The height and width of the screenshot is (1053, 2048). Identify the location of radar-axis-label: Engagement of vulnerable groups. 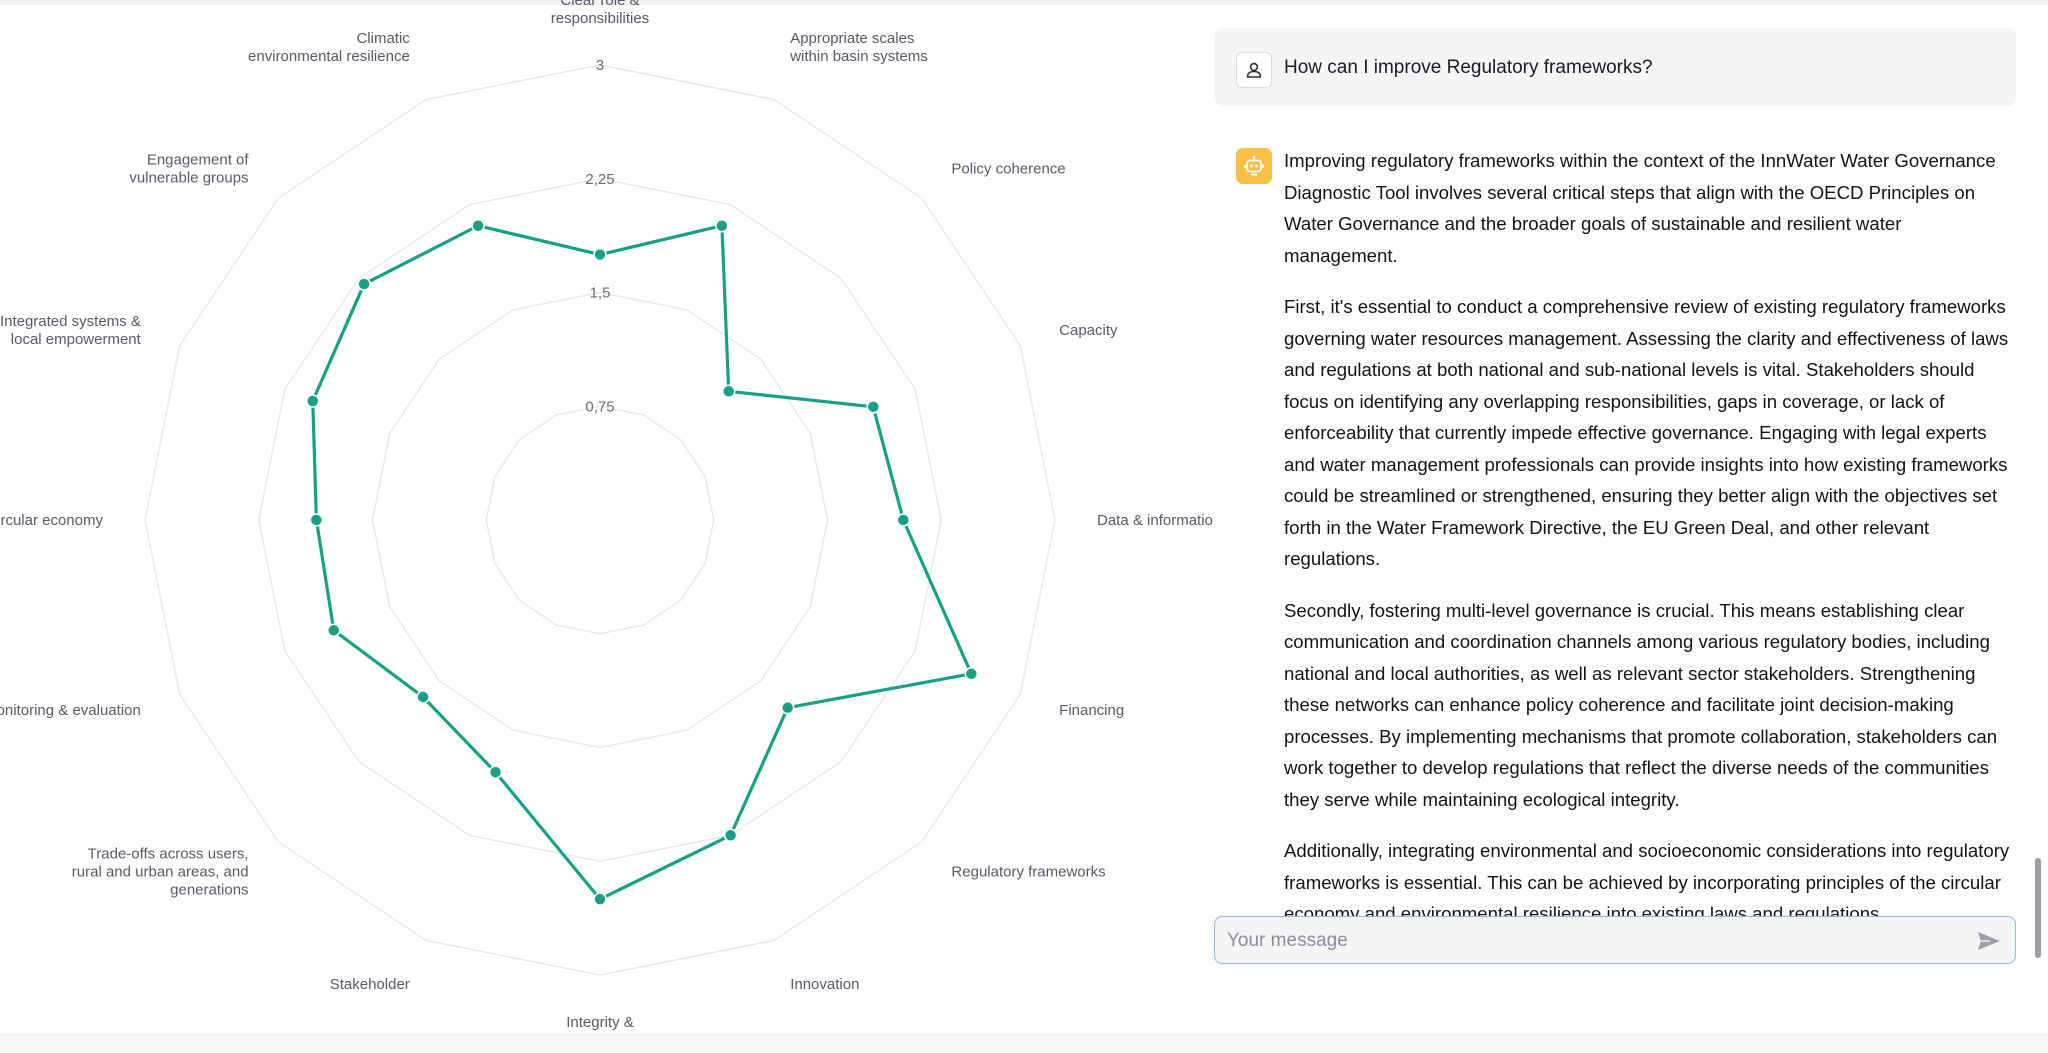
(189, 169).